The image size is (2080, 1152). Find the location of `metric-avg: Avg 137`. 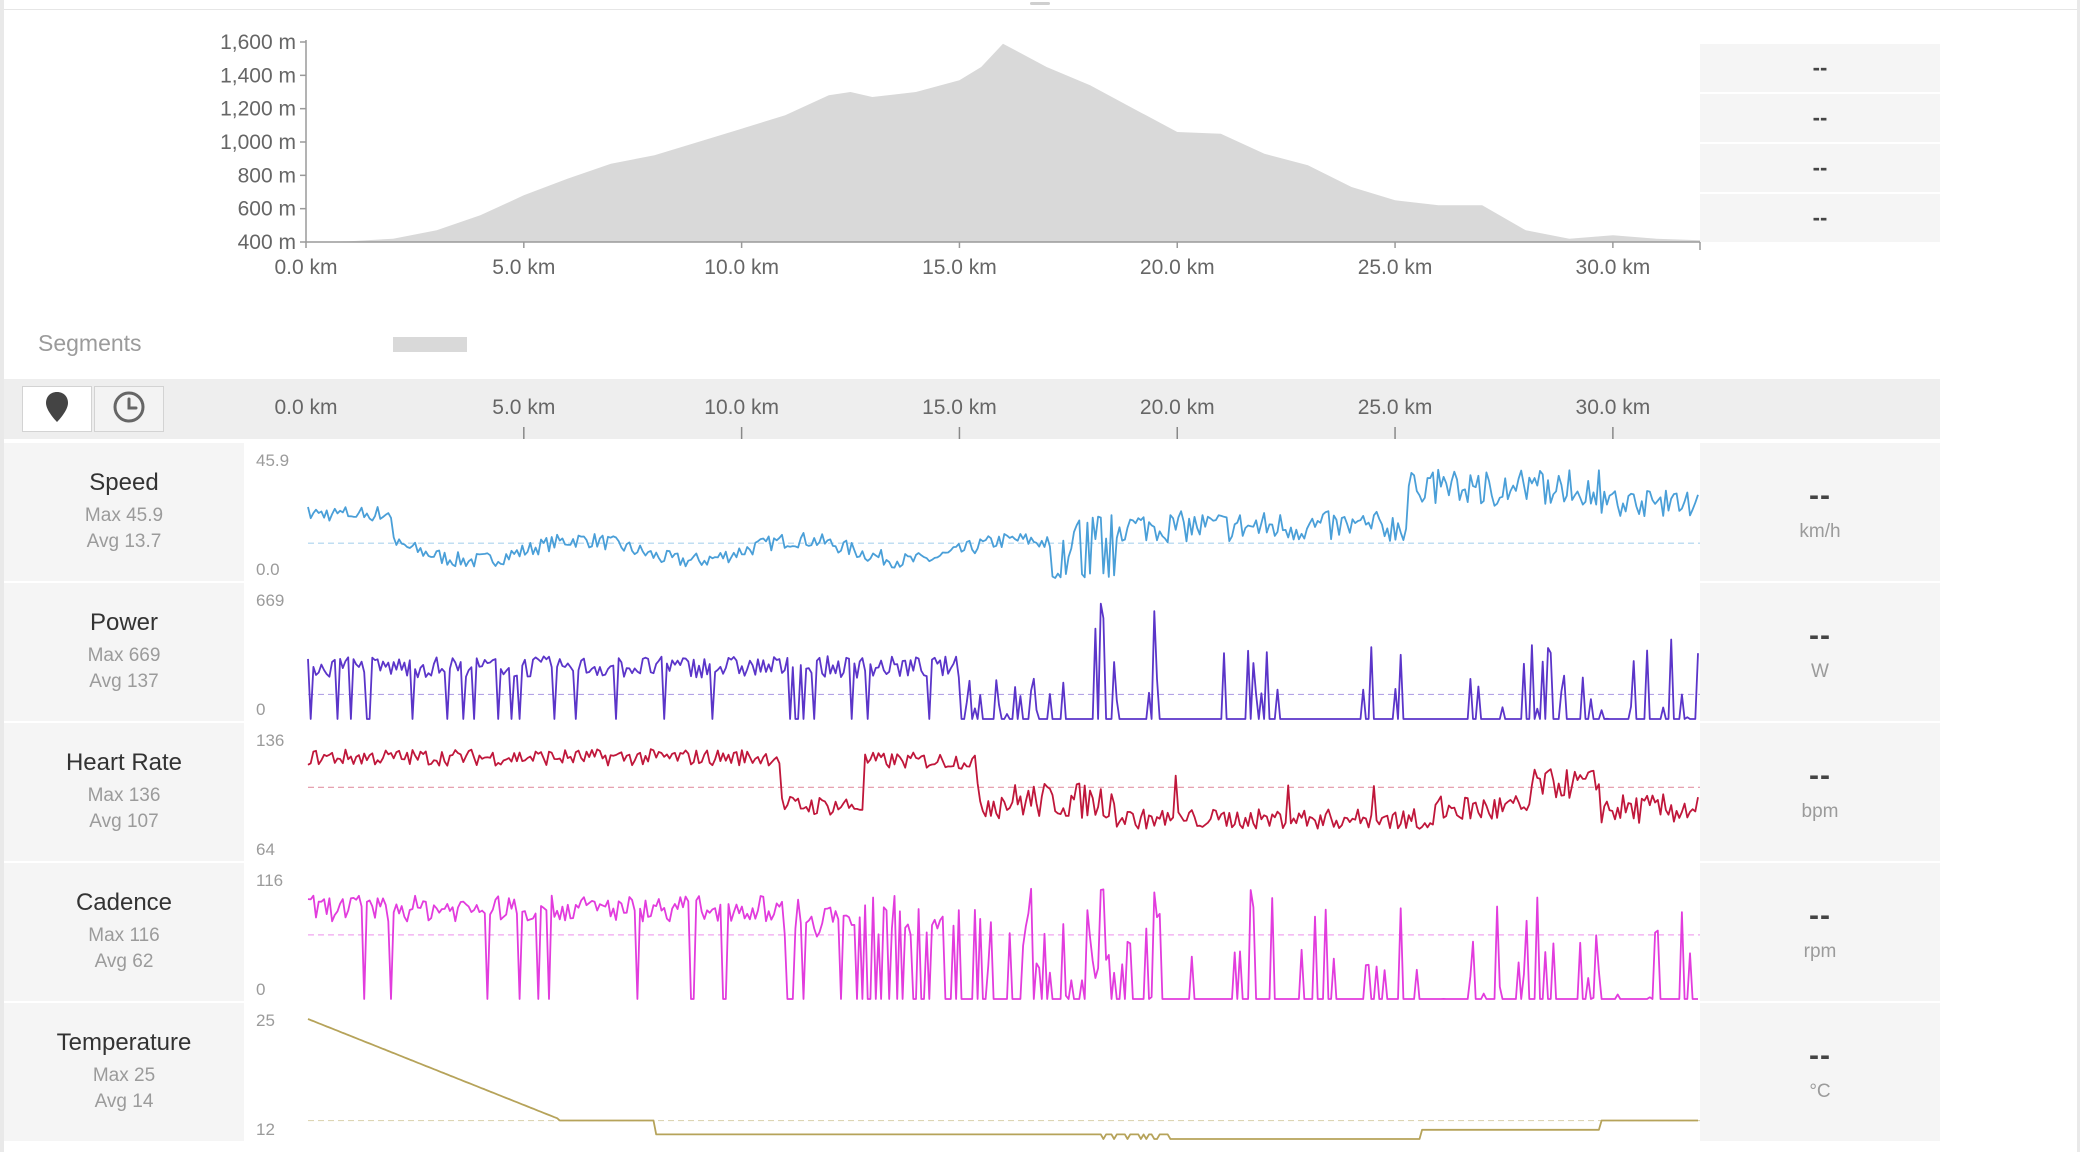

metric-avg: Avg 137 is located at coordinates (124, 681).